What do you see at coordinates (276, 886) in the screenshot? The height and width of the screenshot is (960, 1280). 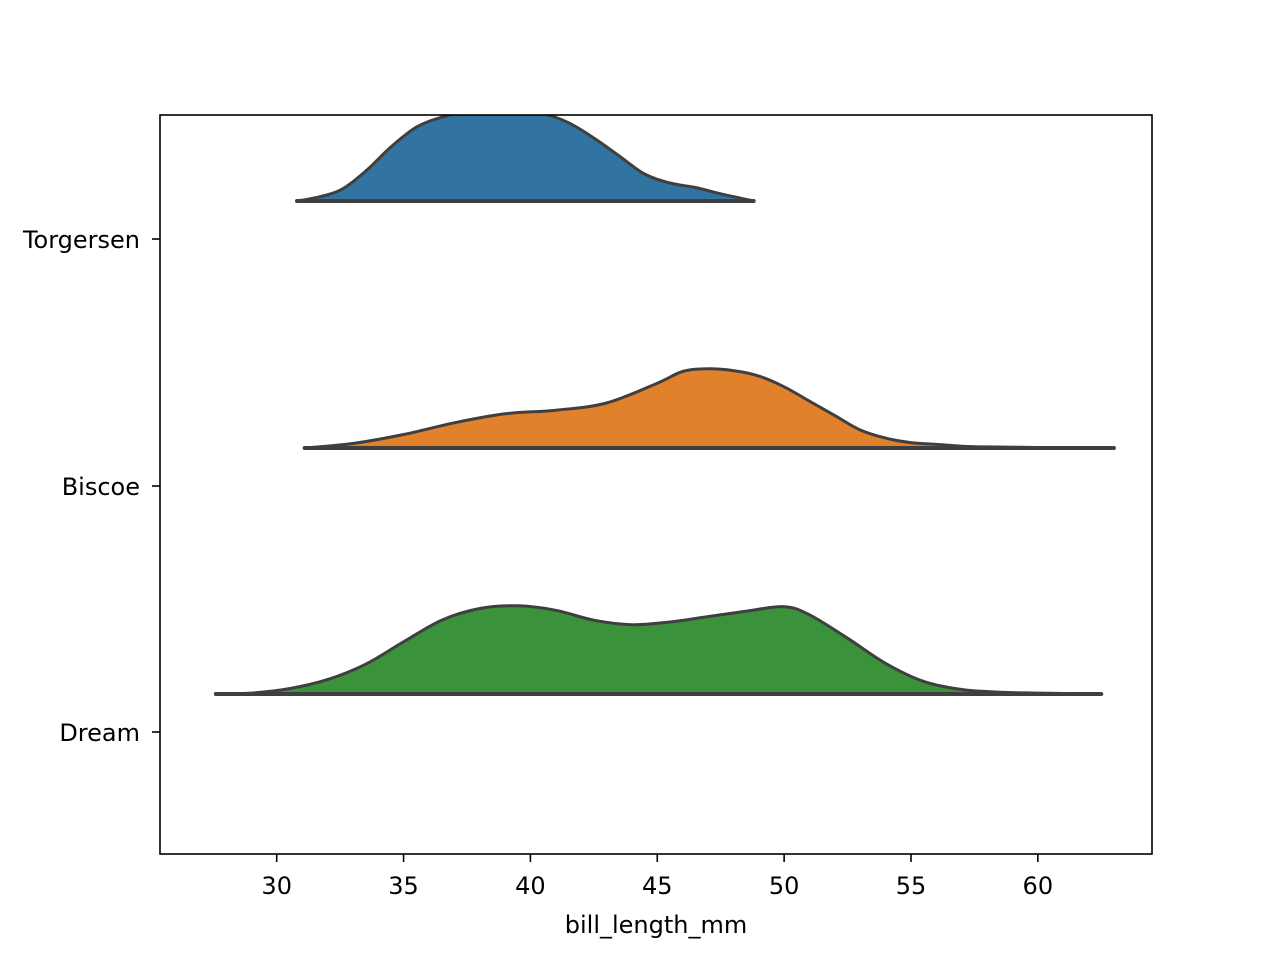 I see `x-tick-label: 30` at bounding box center [276, 886].